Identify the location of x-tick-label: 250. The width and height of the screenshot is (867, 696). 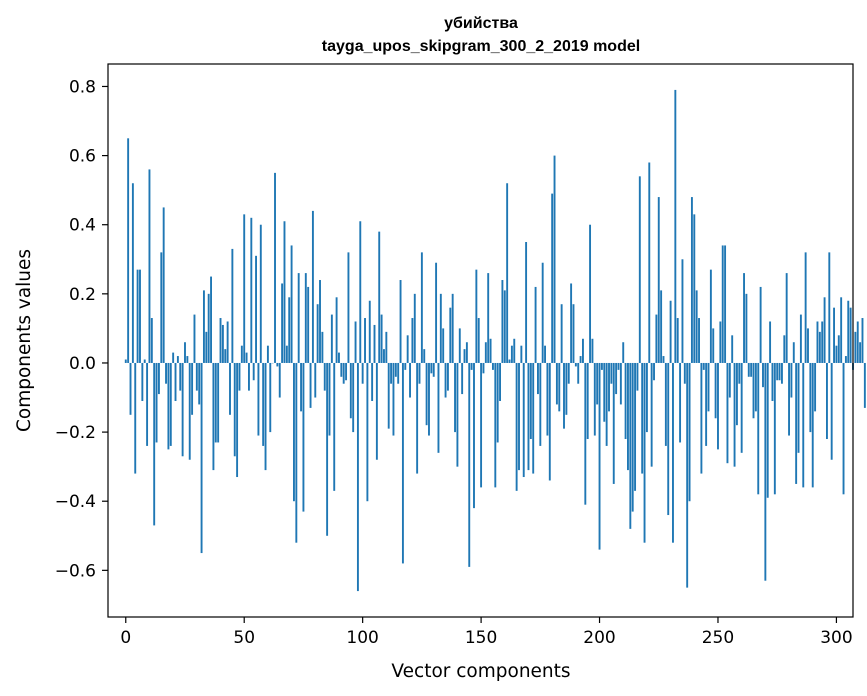
(718, 638).